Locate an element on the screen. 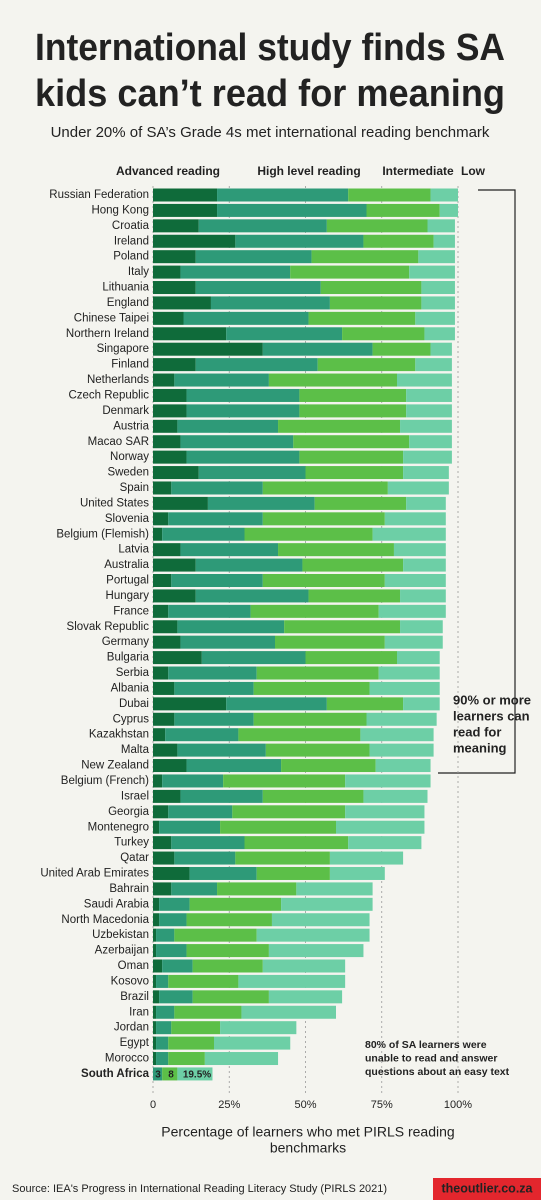 The image size is (541, 1200). category-label: United Arab Emirates is located at coordinates (94, 874).